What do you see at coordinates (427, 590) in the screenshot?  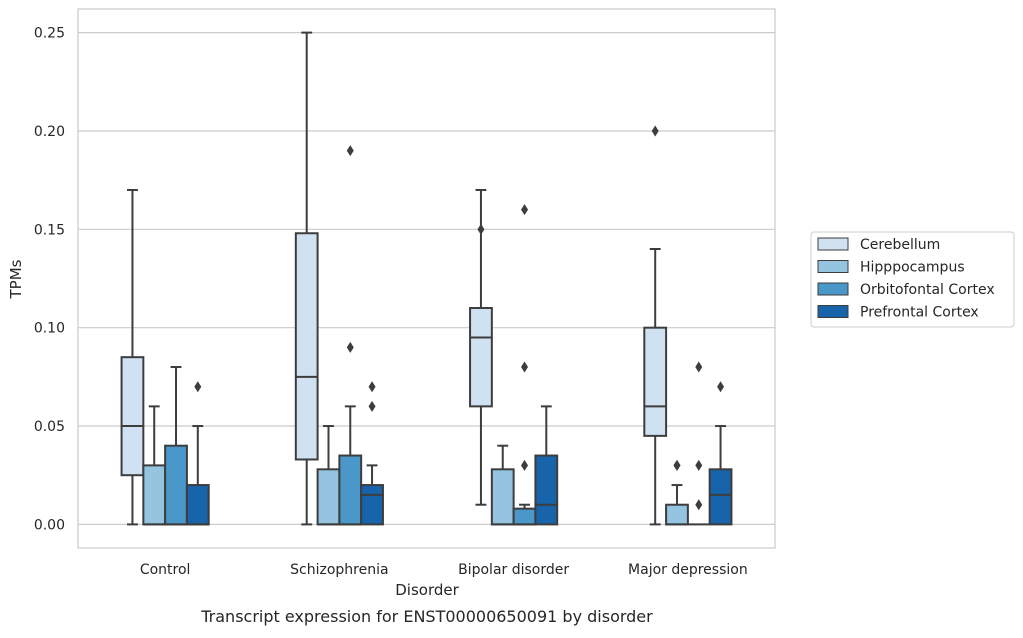 I see `x-axis-title: Disorder` at bounding box center [427, 590].